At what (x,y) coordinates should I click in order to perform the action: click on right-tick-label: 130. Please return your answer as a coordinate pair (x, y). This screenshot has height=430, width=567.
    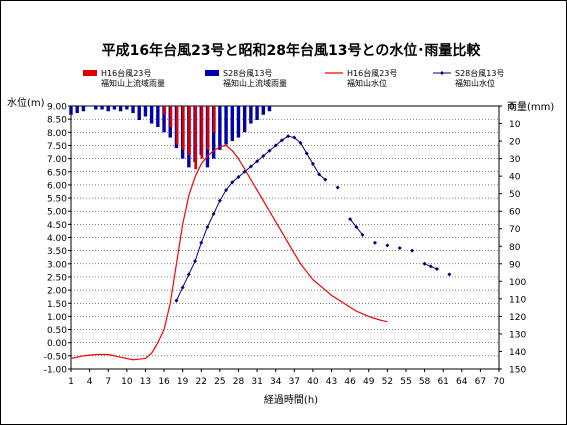
    Looking at the image, I should click on (517, 335).